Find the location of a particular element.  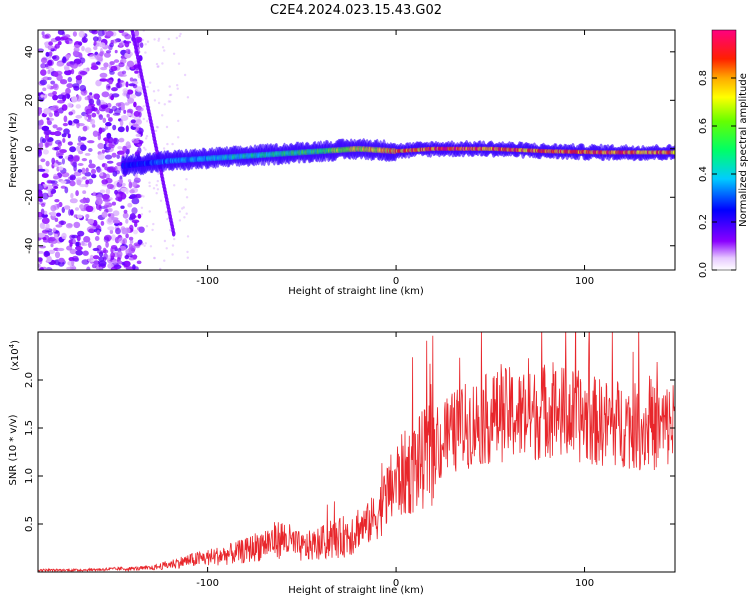

spectrogram-xlabel: Height of straight line (km) is located at coordinates (356, 291).